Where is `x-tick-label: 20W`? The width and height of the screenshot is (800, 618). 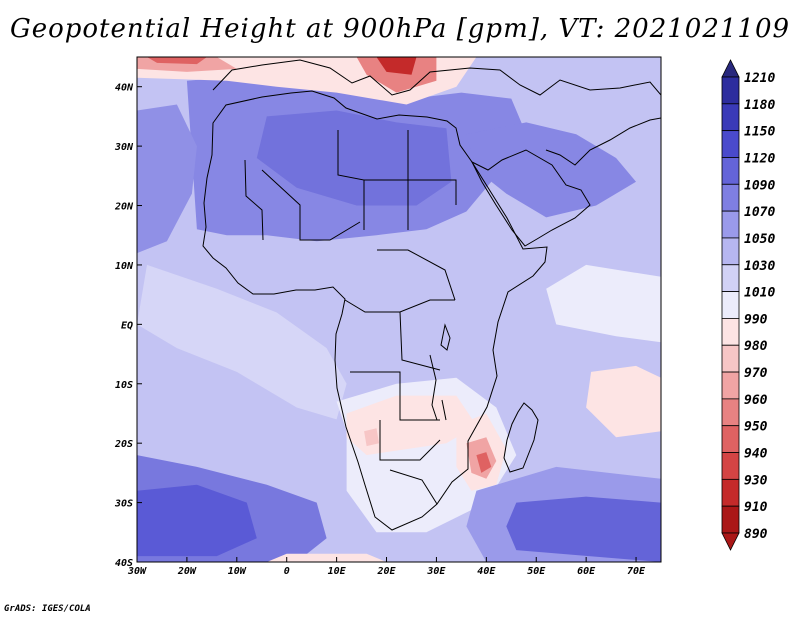
x-tick-label: 20W is located at coordinates (187, 571).